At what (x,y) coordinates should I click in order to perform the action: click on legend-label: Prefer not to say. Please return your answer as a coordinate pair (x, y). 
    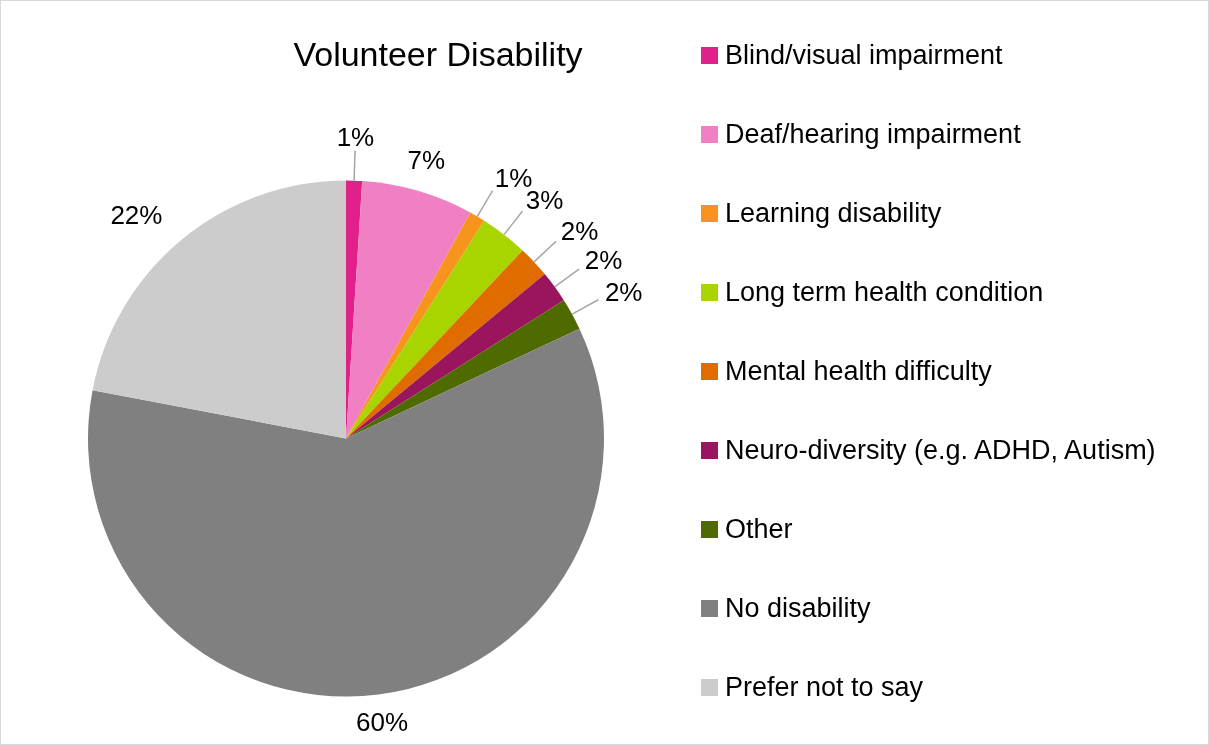
    Looking at the image, I should click on (824, 687).